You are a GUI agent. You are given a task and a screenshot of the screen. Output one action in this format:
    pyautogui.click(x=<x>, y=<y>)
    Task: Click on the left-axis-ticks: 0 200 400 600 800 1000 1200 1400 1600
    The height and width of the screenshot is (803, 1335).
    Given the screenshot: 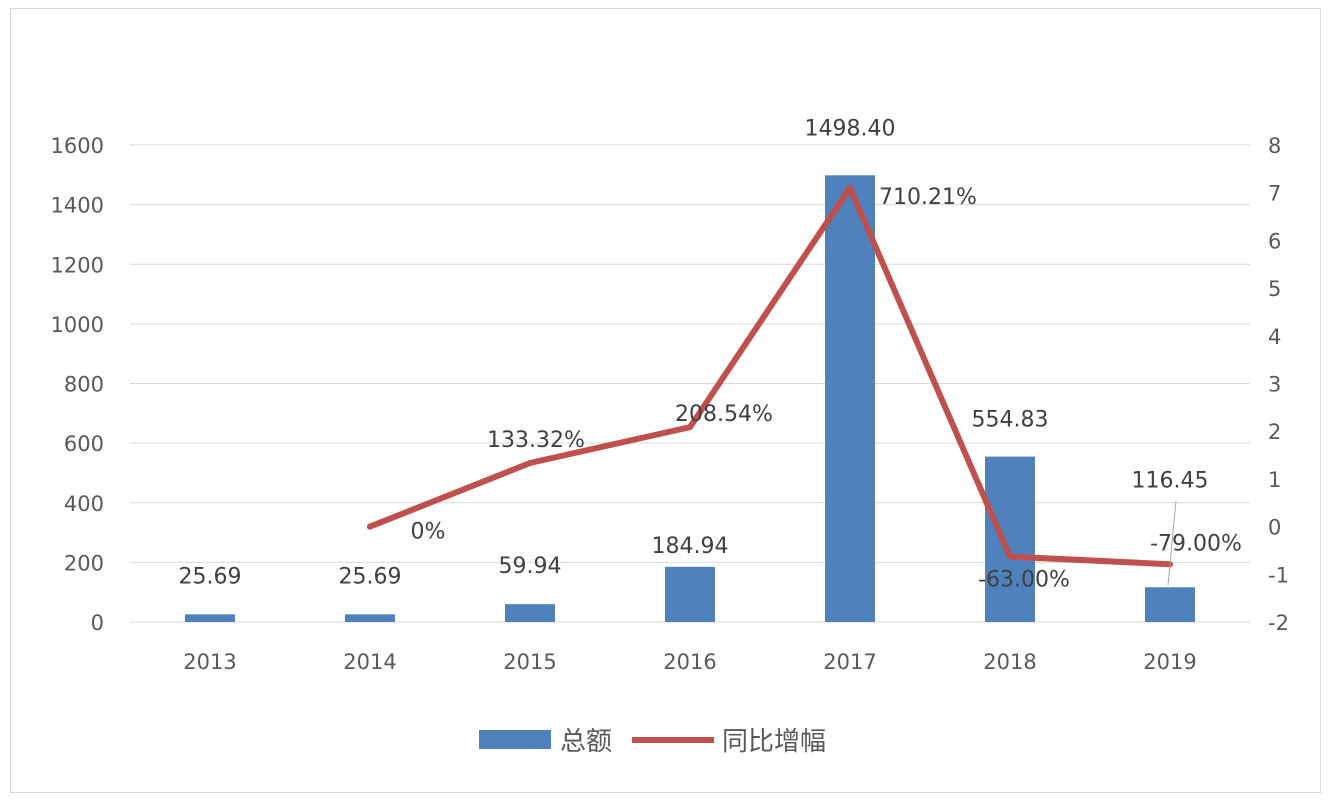 What is the action you would take?
    pyautogui.click(x=77, y=384)
    